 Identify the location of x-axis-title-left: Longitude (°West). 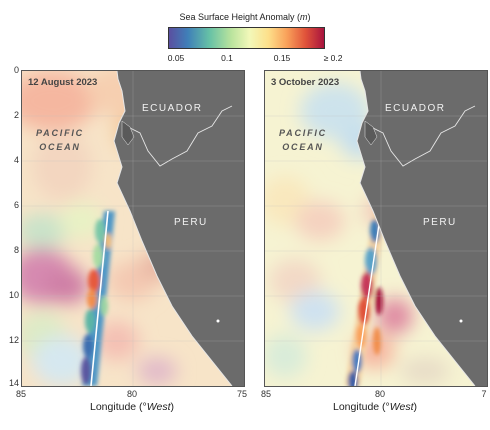
(132, 407).